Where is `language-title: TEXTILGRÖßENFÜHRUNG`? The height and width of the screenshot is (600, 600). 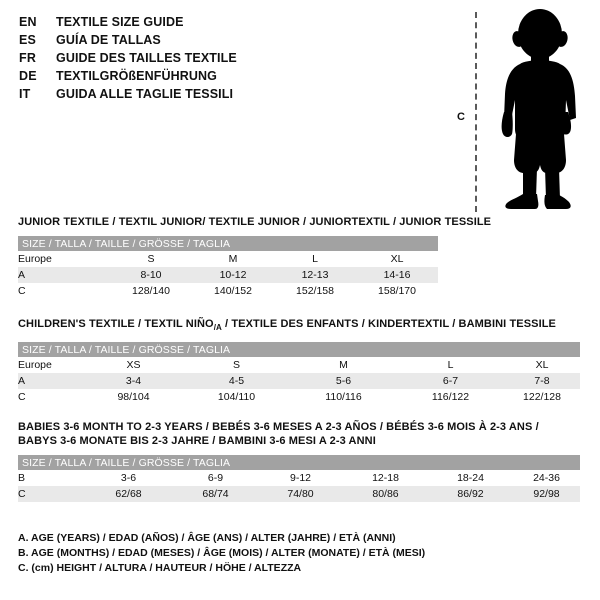 language-title: TEXTILGRÖßENFÜHRUNG is located at coordinates (136, 76).